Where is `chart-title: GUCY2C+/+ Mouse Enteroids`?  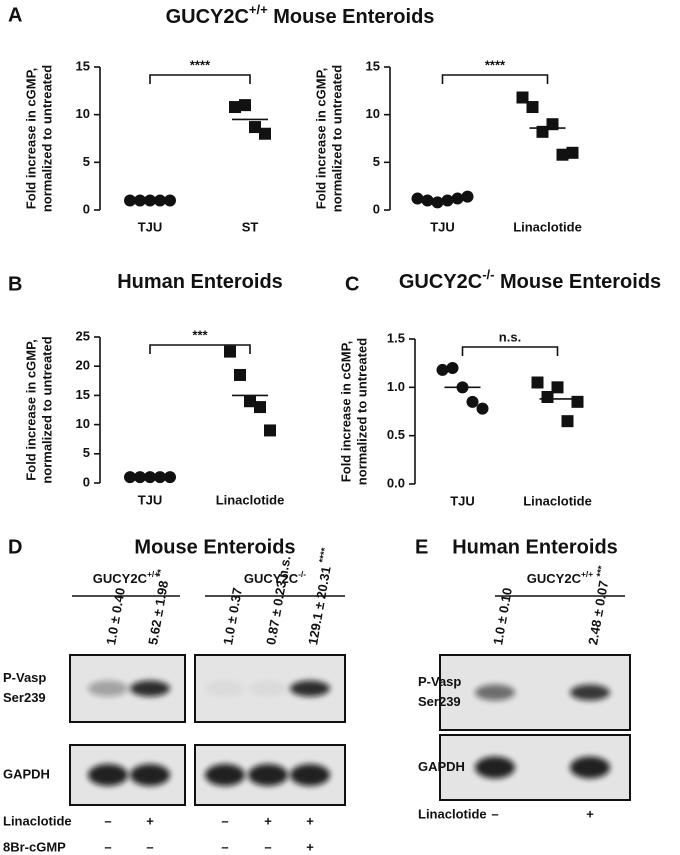 chart-title: GUCY2C+/+ Mouse Enteroids is located at coordinates (300, 15).